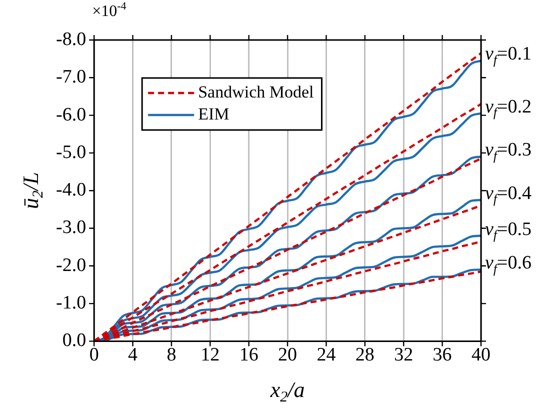 Image resolution: width=543 pixels, height=420 pixels. What do you see at coordinates (171, 355) in the screenshot?
I see `x-tick-label: 8` at bounding box center [171, 355].